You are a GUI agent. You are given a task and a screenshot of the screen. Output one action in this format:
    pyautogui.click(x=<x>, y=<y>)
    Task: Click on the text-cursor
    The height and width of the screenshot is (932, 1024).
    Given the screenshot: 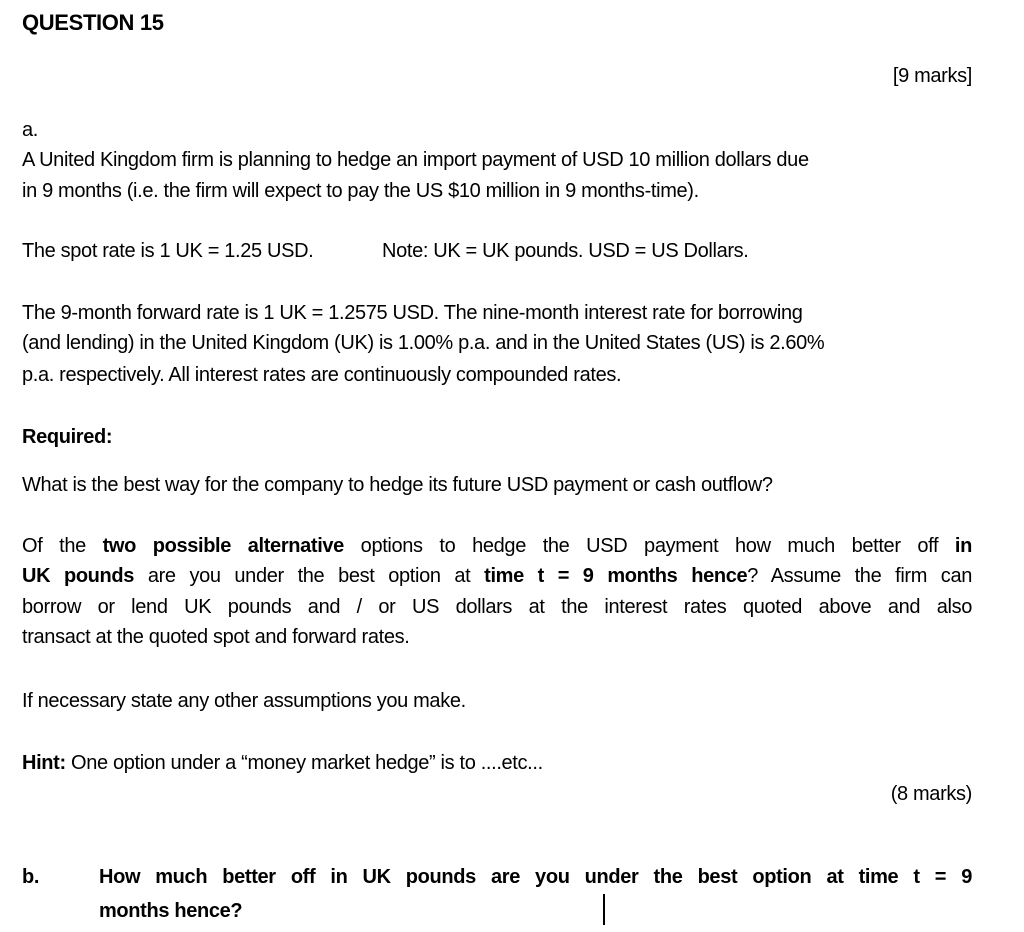 What is the action you would take?
    pyautogui.click(x=604, y=909)
    